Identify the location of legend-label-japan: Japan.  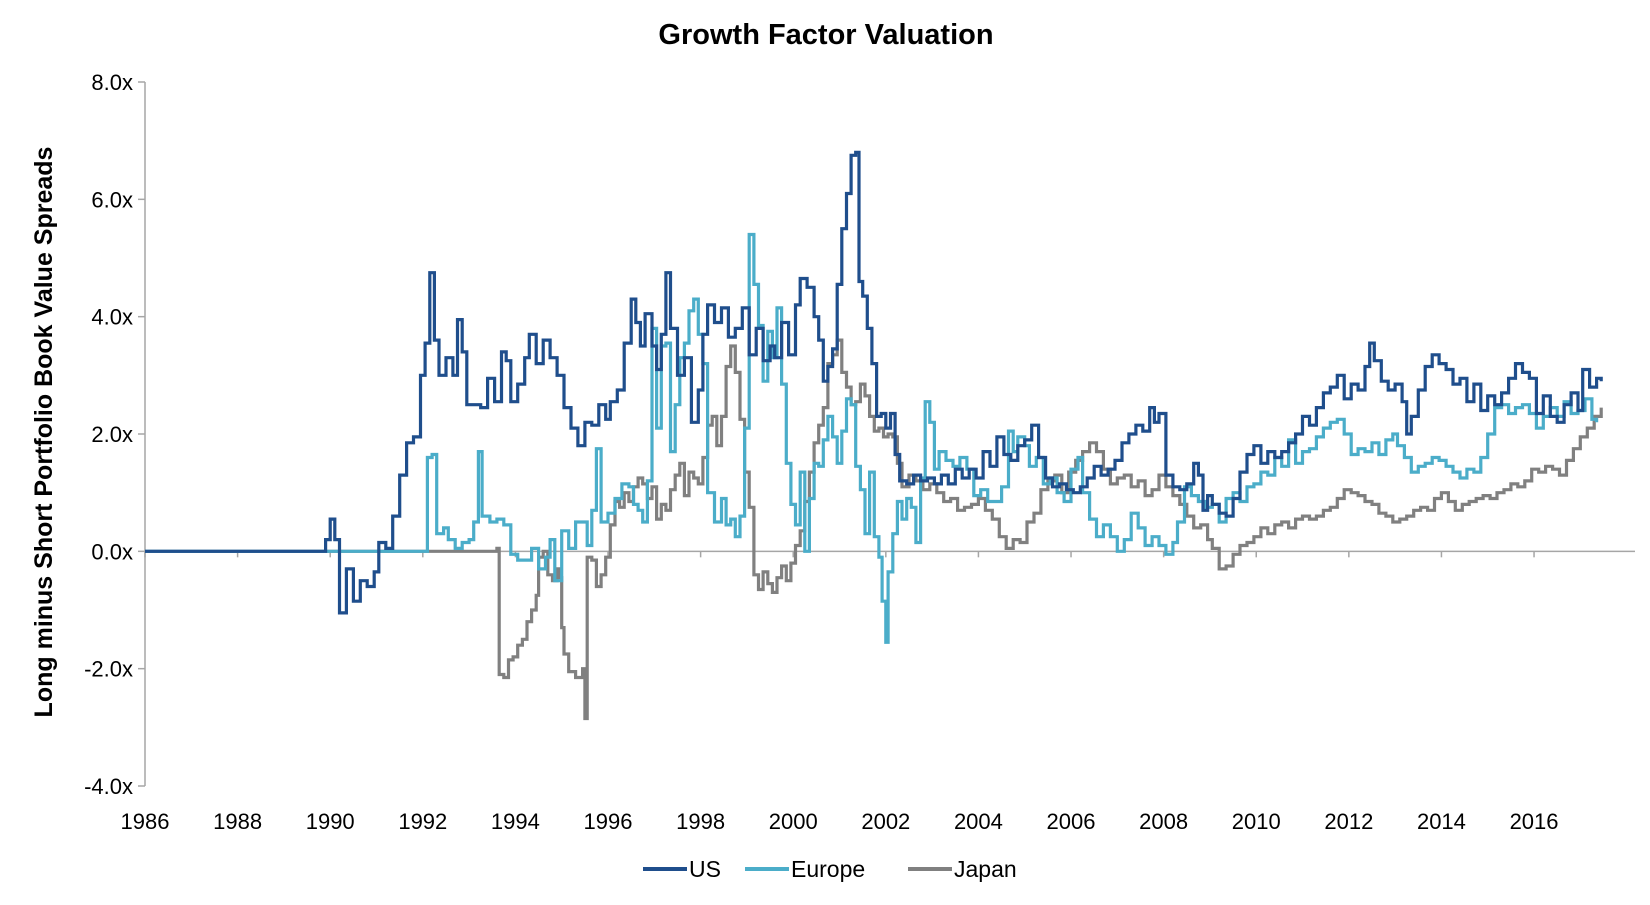
(985, 869).